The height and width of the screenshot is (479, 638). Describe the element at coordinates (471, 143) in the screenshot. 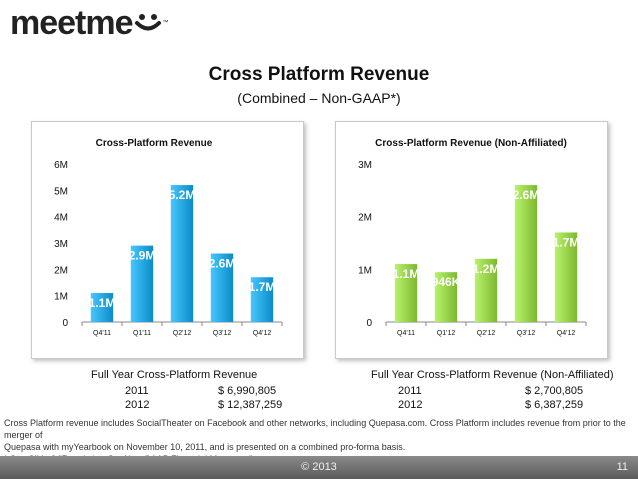

I see `chart-title: Cross-Platform Revenue (Non-Affiliated)` at that location.